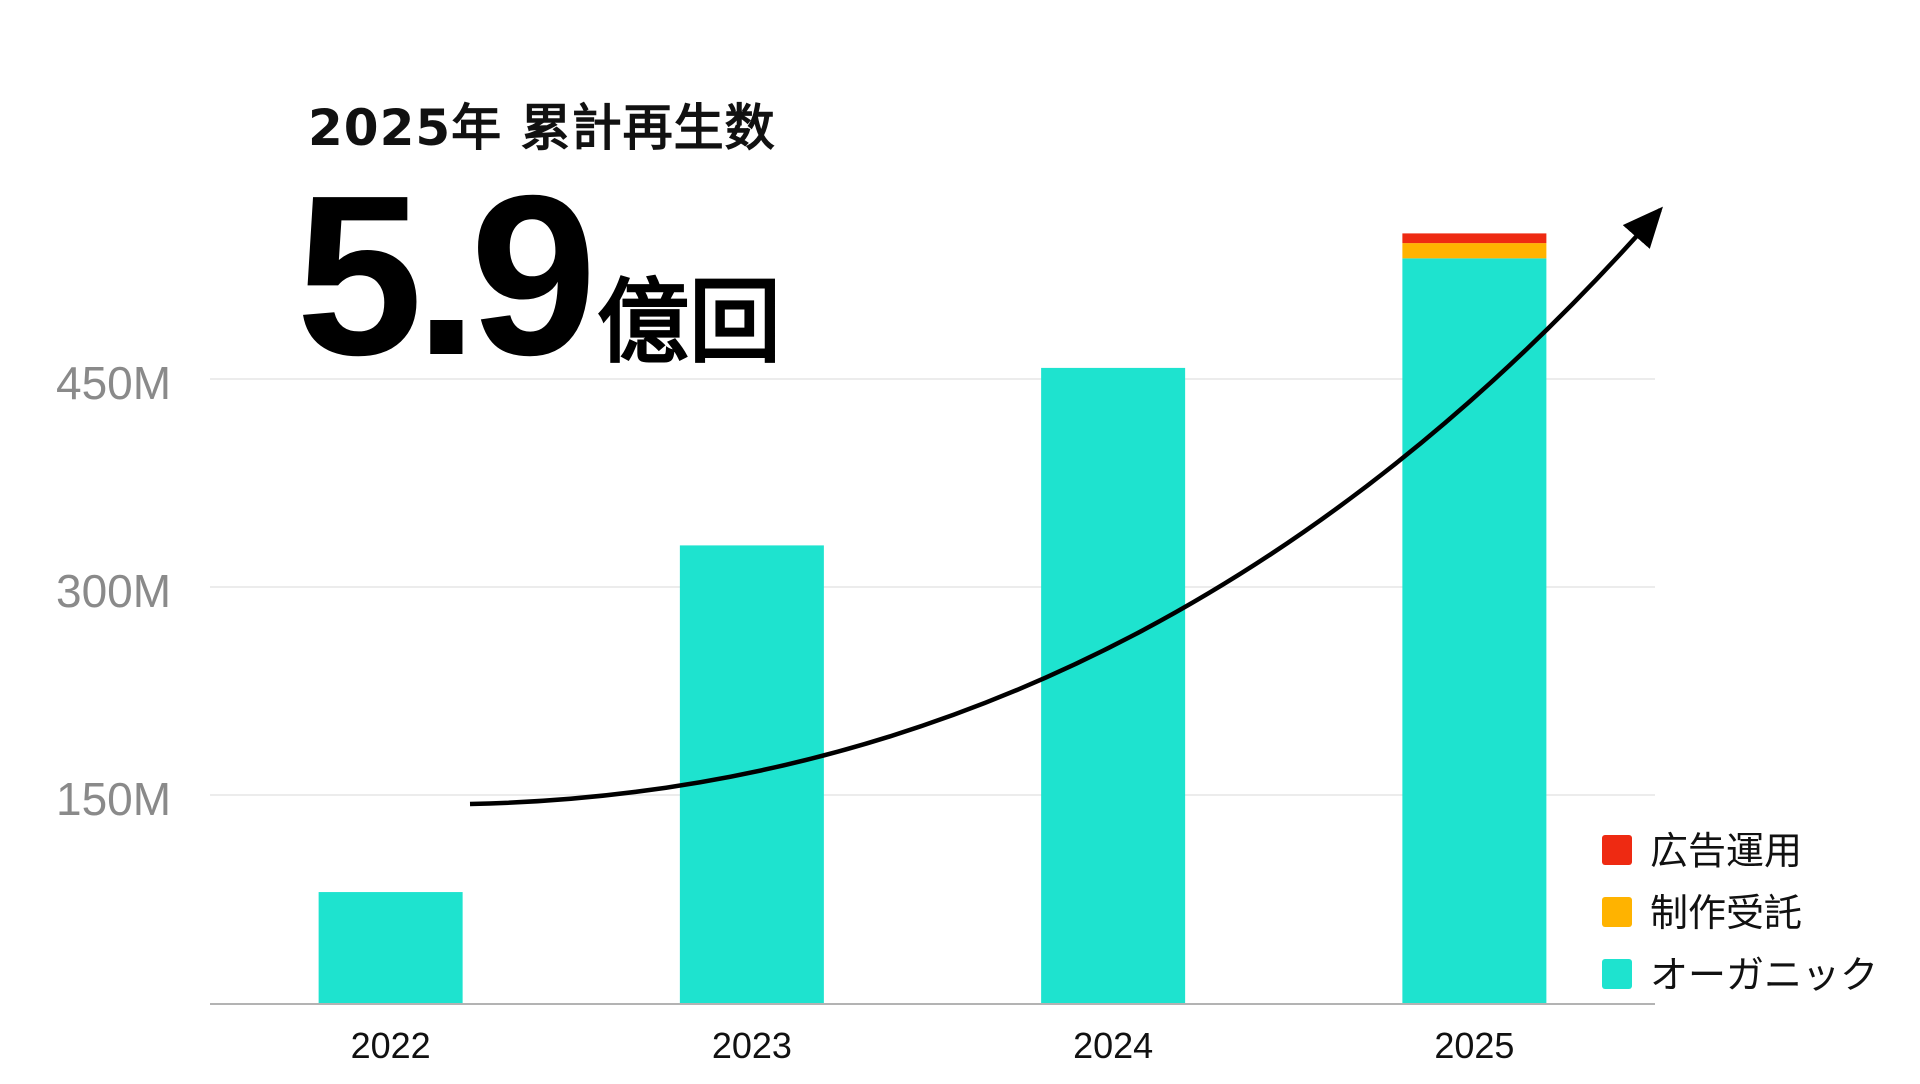 This screenshot has width=1920, height=1084. Describe the element at coordinates (1764, 976) in the screenshot. I see `legend-label-オーガニック: オーガニック` at that location.